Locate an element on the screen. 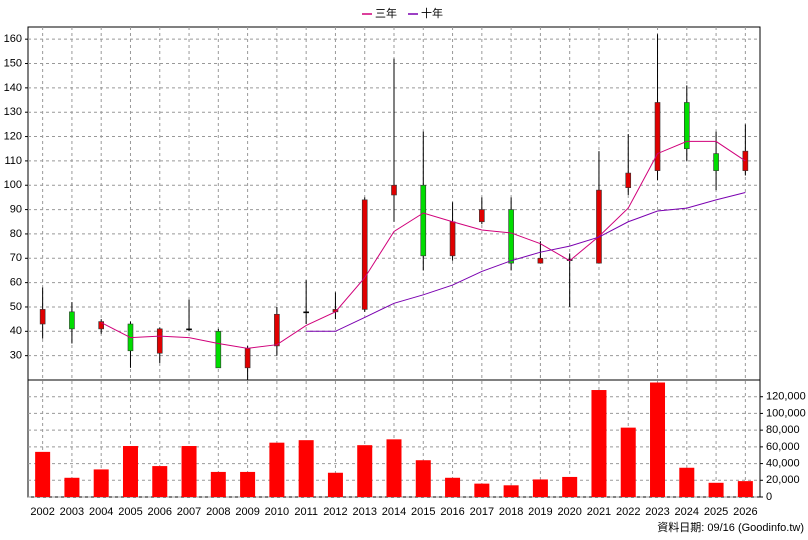 This screenshot has height=540, width=808. y-tick-label: 160 is located at coordinates (13, 39).